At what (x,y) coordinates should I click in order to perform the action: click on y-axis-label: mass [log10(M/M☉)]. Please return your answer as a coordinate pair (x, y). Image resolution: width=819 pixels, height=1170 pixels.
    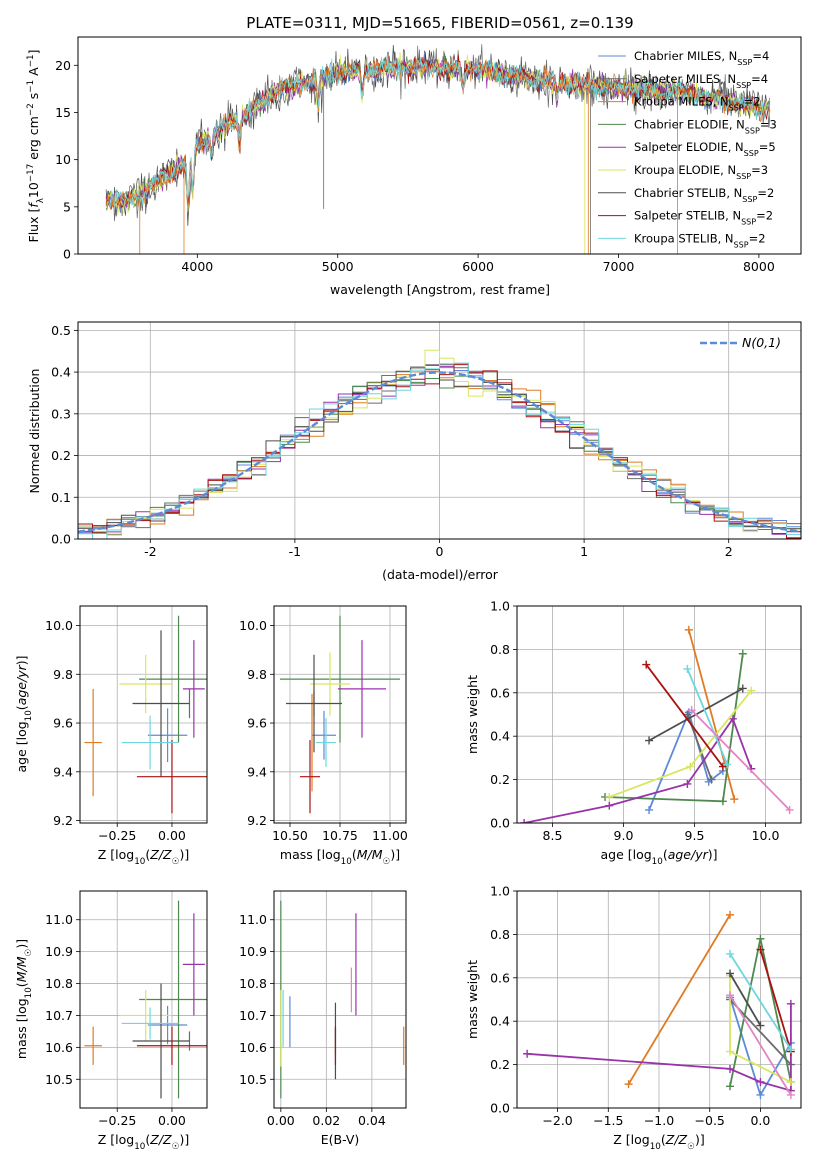
    Looking at the image, I should click on (24, 999).